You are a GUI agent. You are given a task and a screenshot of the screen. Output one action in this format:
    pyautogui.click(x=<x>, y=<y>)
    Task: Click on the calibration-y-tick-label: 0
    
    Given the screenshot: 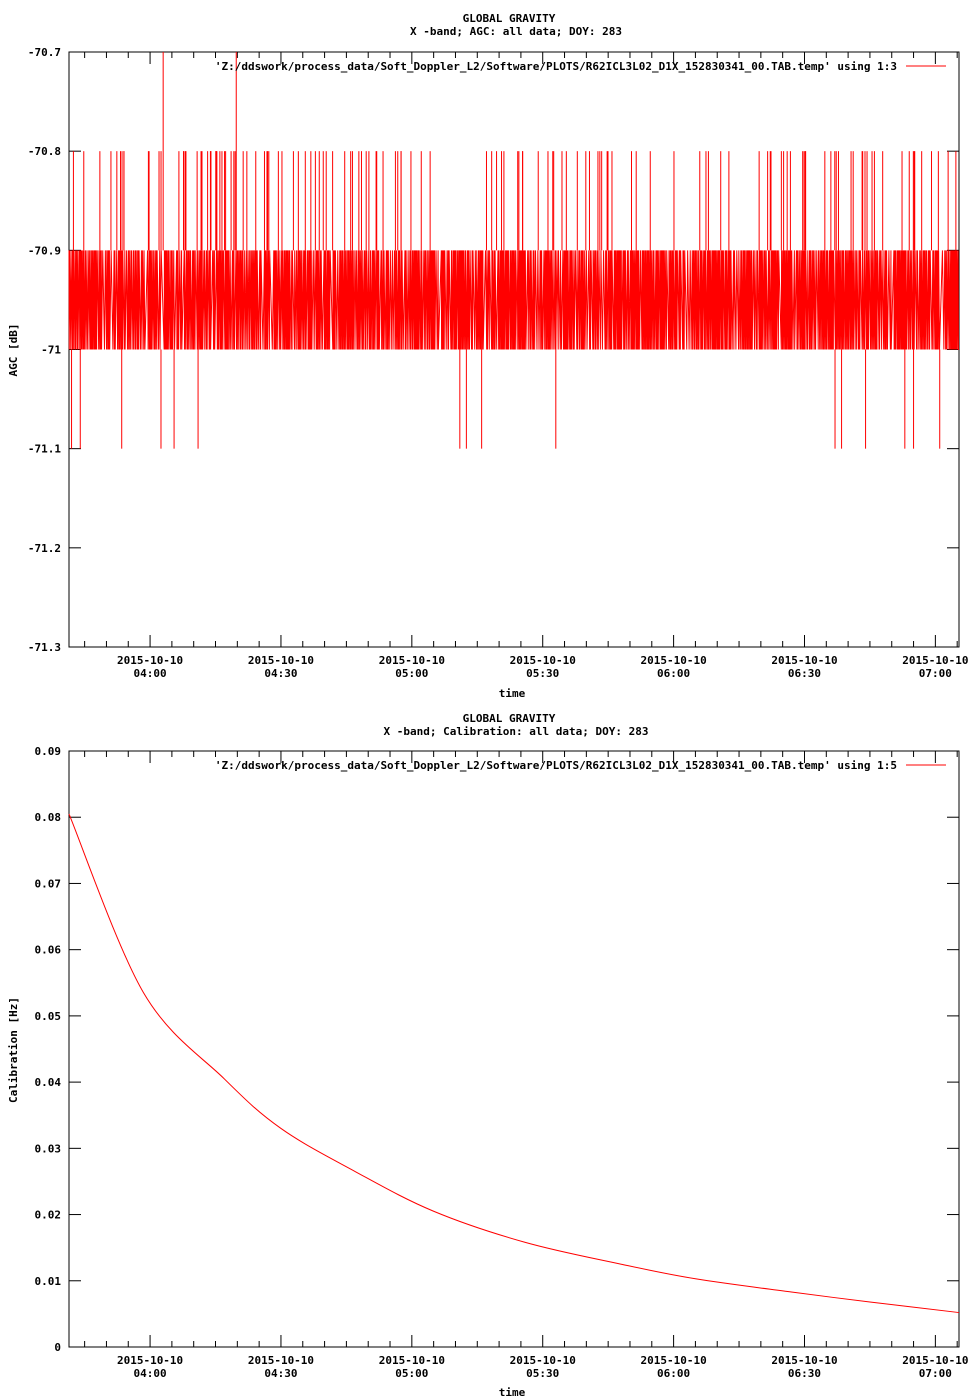 What is the action you would take?
    pyautogui.click(x=57, y=1347)
    